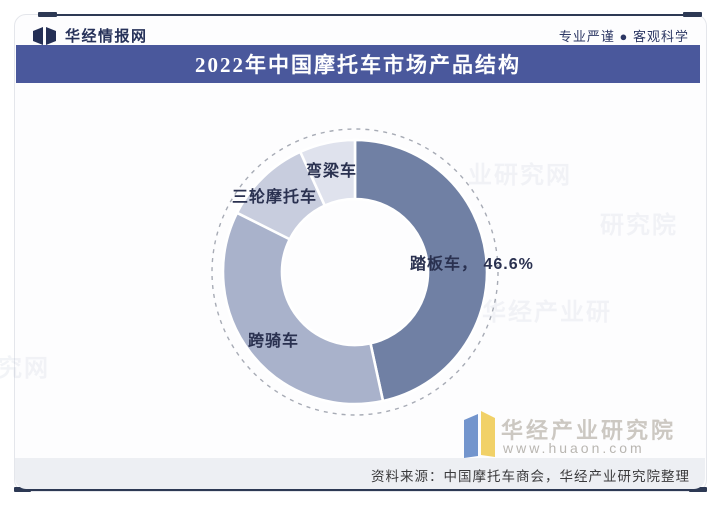  Describe the element at coordinates (47, 14) in the screenshot. I see `top-left-frame-dash` at that location.